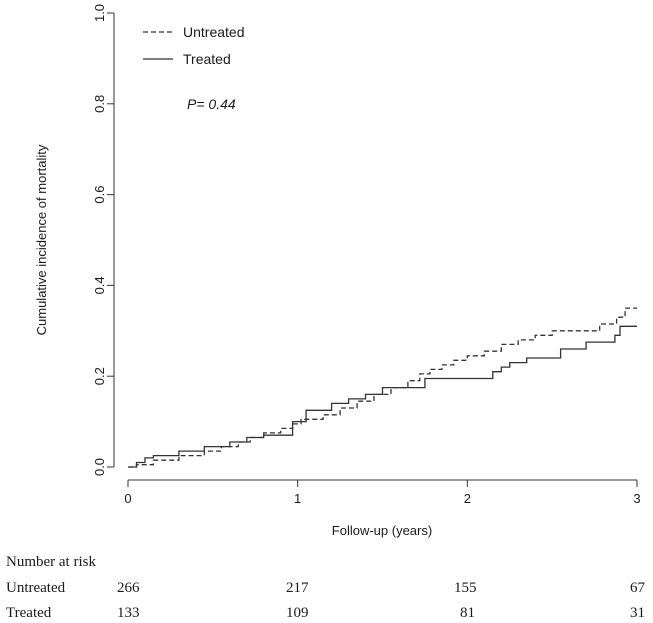  Describe the element at coordinates (99, 104) in the screenshot. I see `y-tick-label: 0.8` at that location.